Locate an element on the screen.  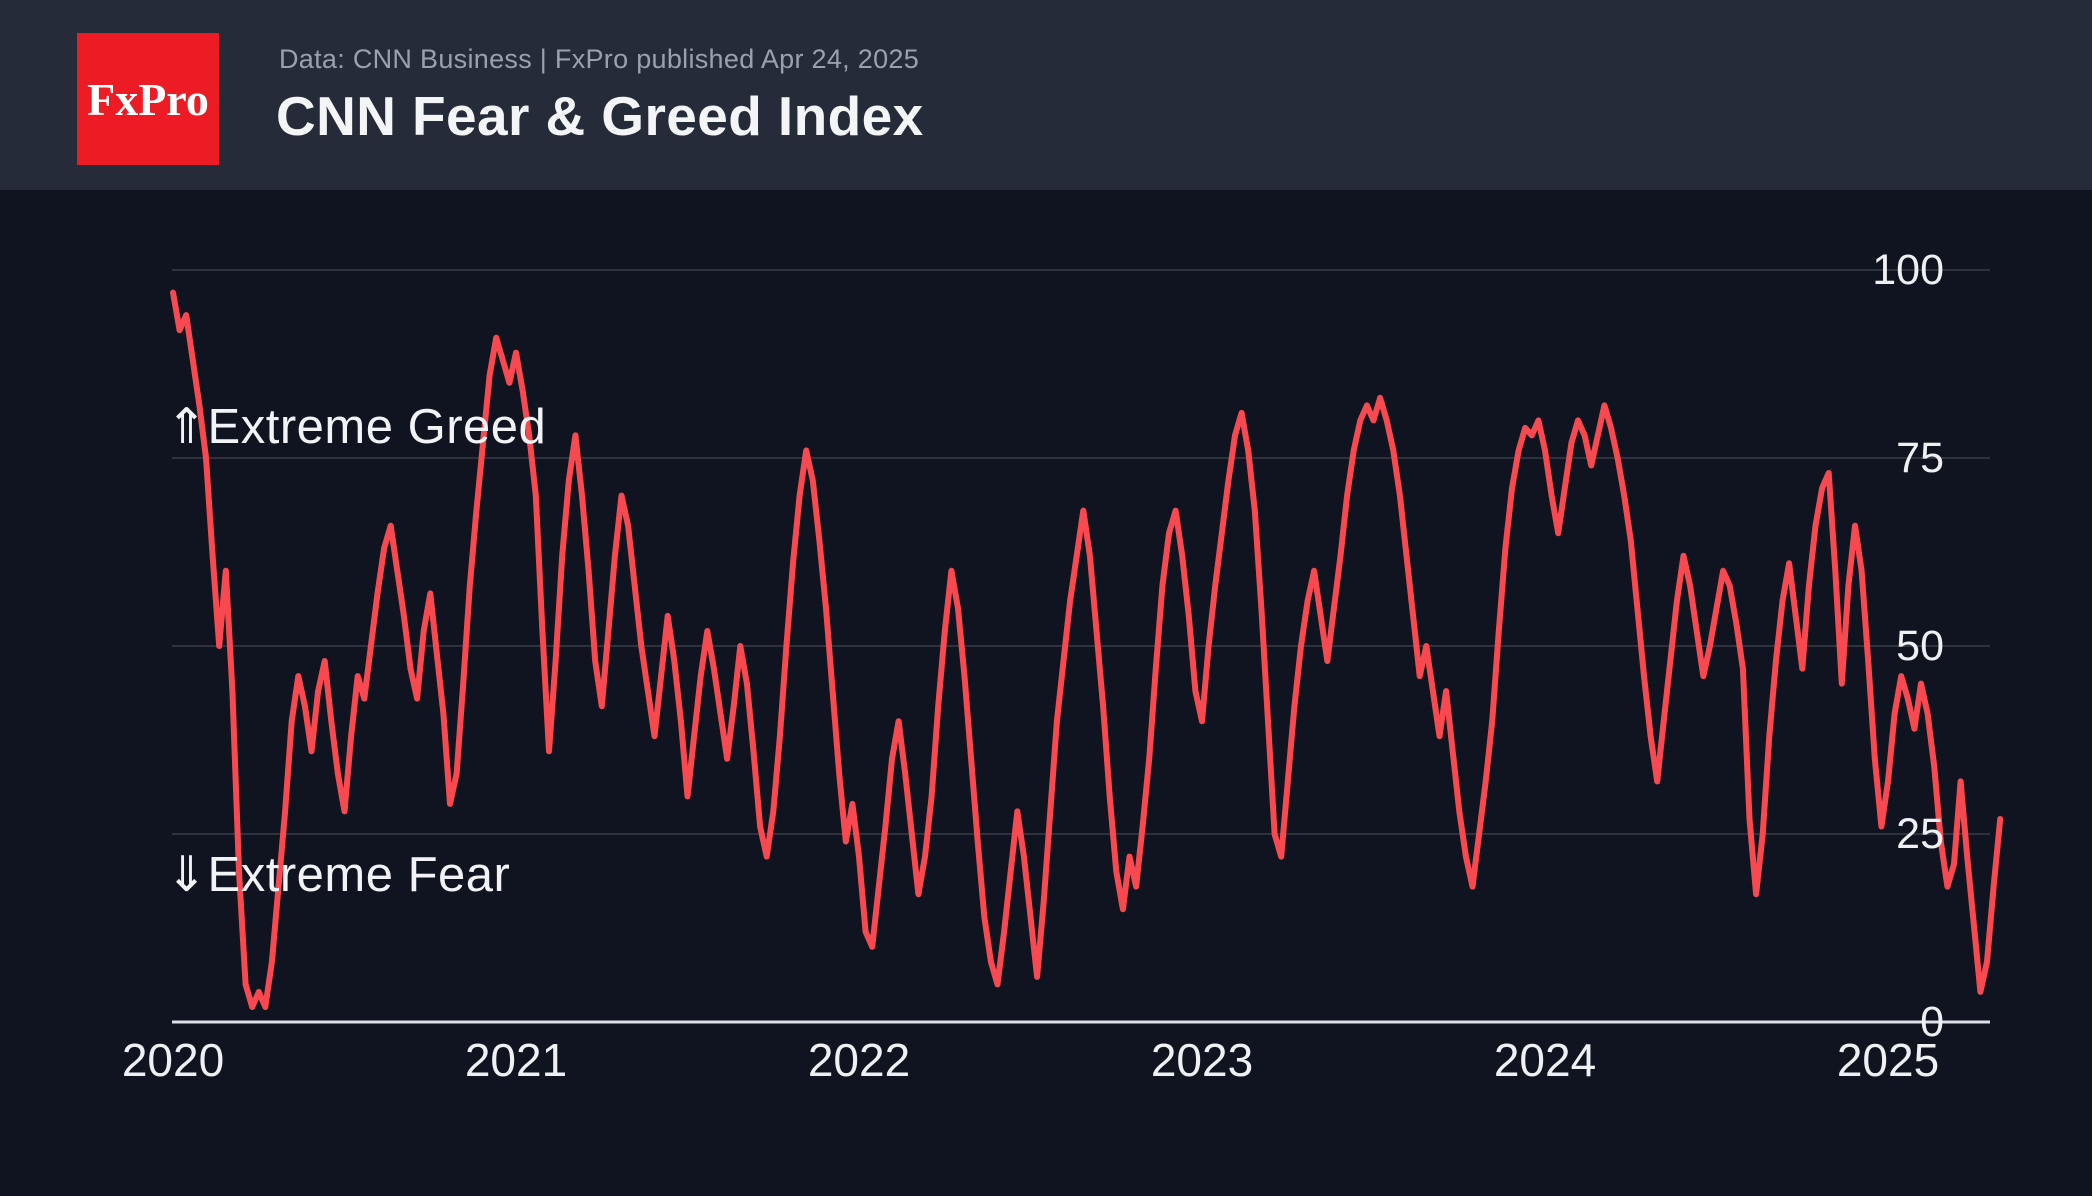
extreme-greed-annotation: ⇑Extreme Greed is located at coordinates (356, 427).